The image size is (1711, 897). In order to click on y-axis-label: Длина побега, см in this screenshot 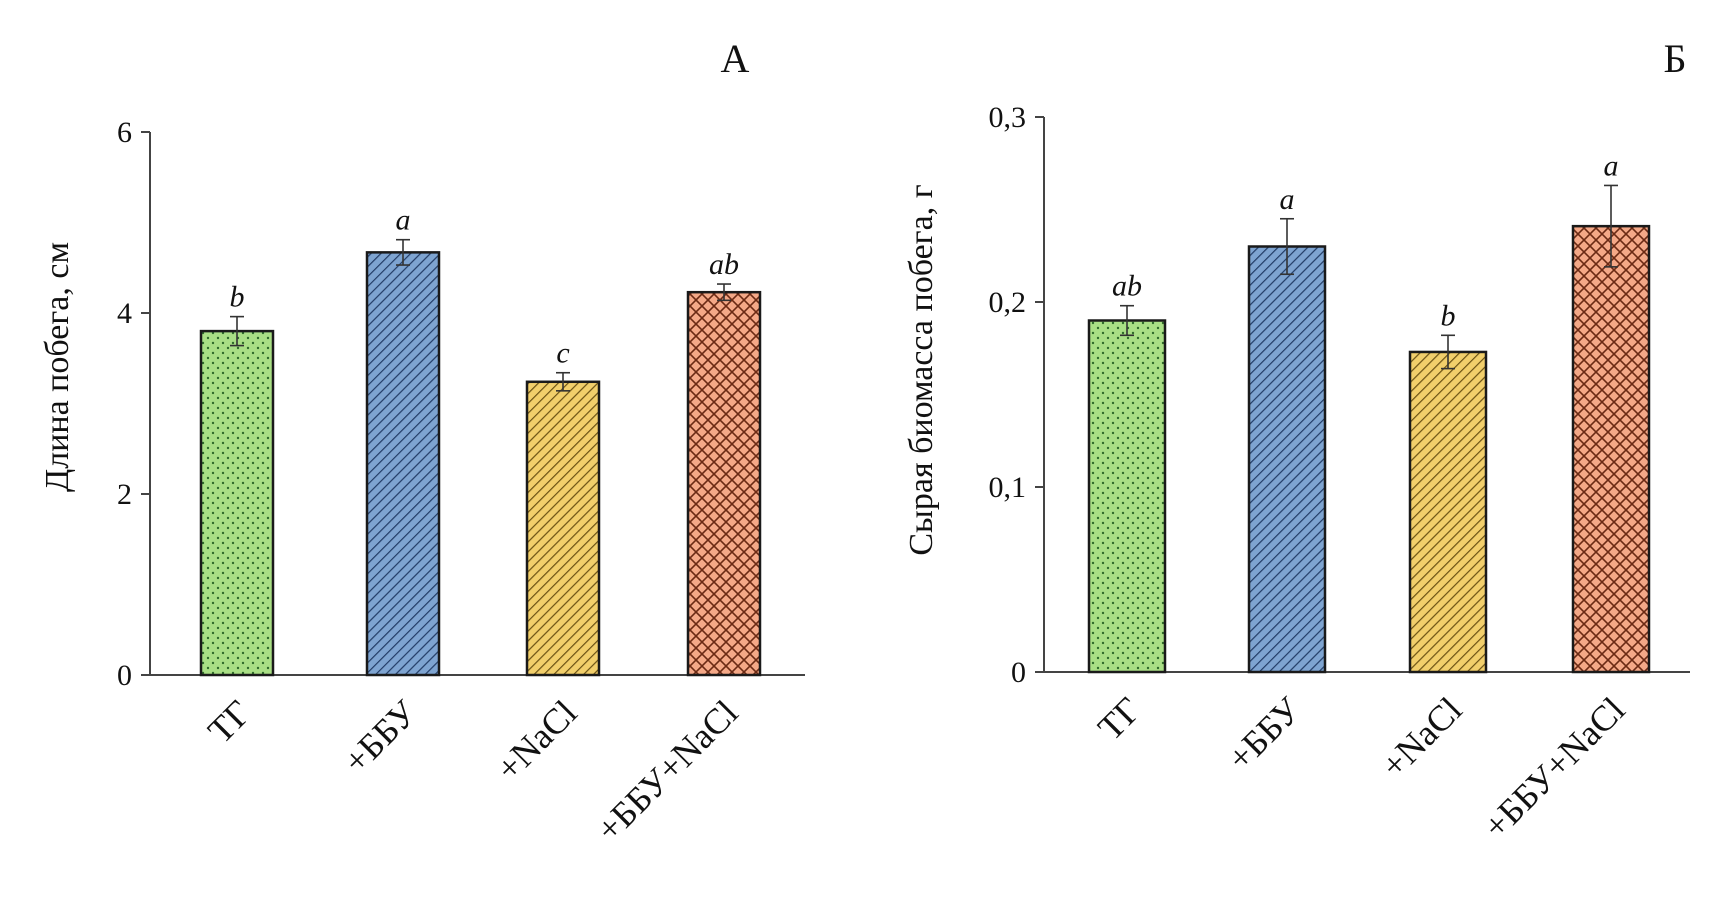, I will do `click(57, 367)`.